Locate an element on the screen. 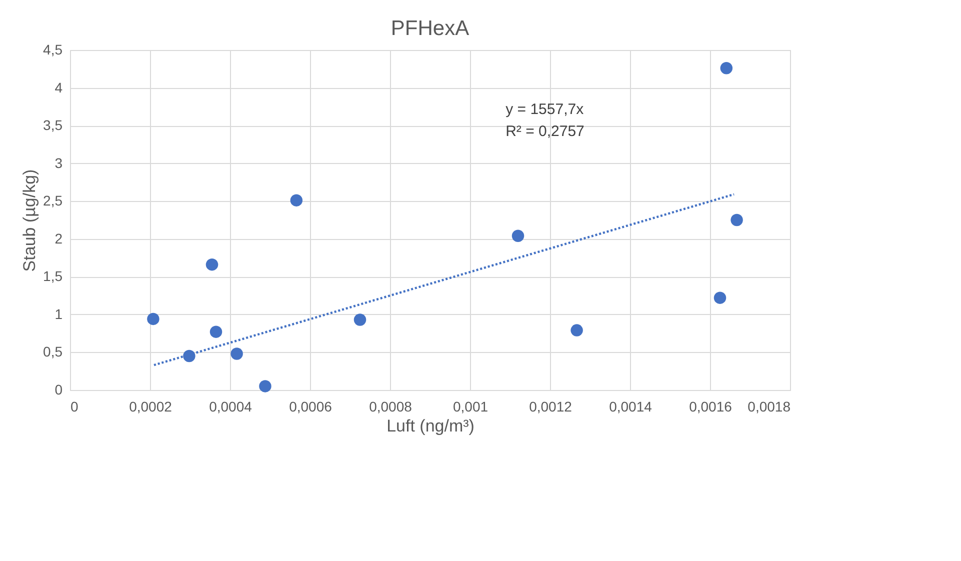 The height and width of the screenshot is (561, 961). chart-title: PFHexA is located at coordinates (430, 28).